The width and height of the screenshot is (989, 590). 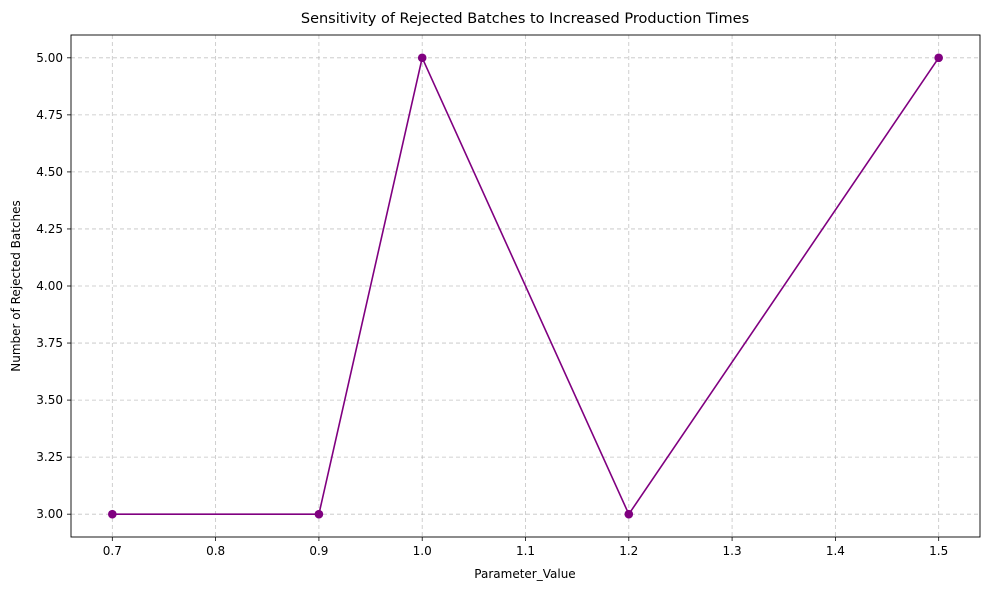 What do you see at coordinates (835, 551) in the screenshot?
I see `x-tick-label: 1.4` at bounding box center [835, 551].